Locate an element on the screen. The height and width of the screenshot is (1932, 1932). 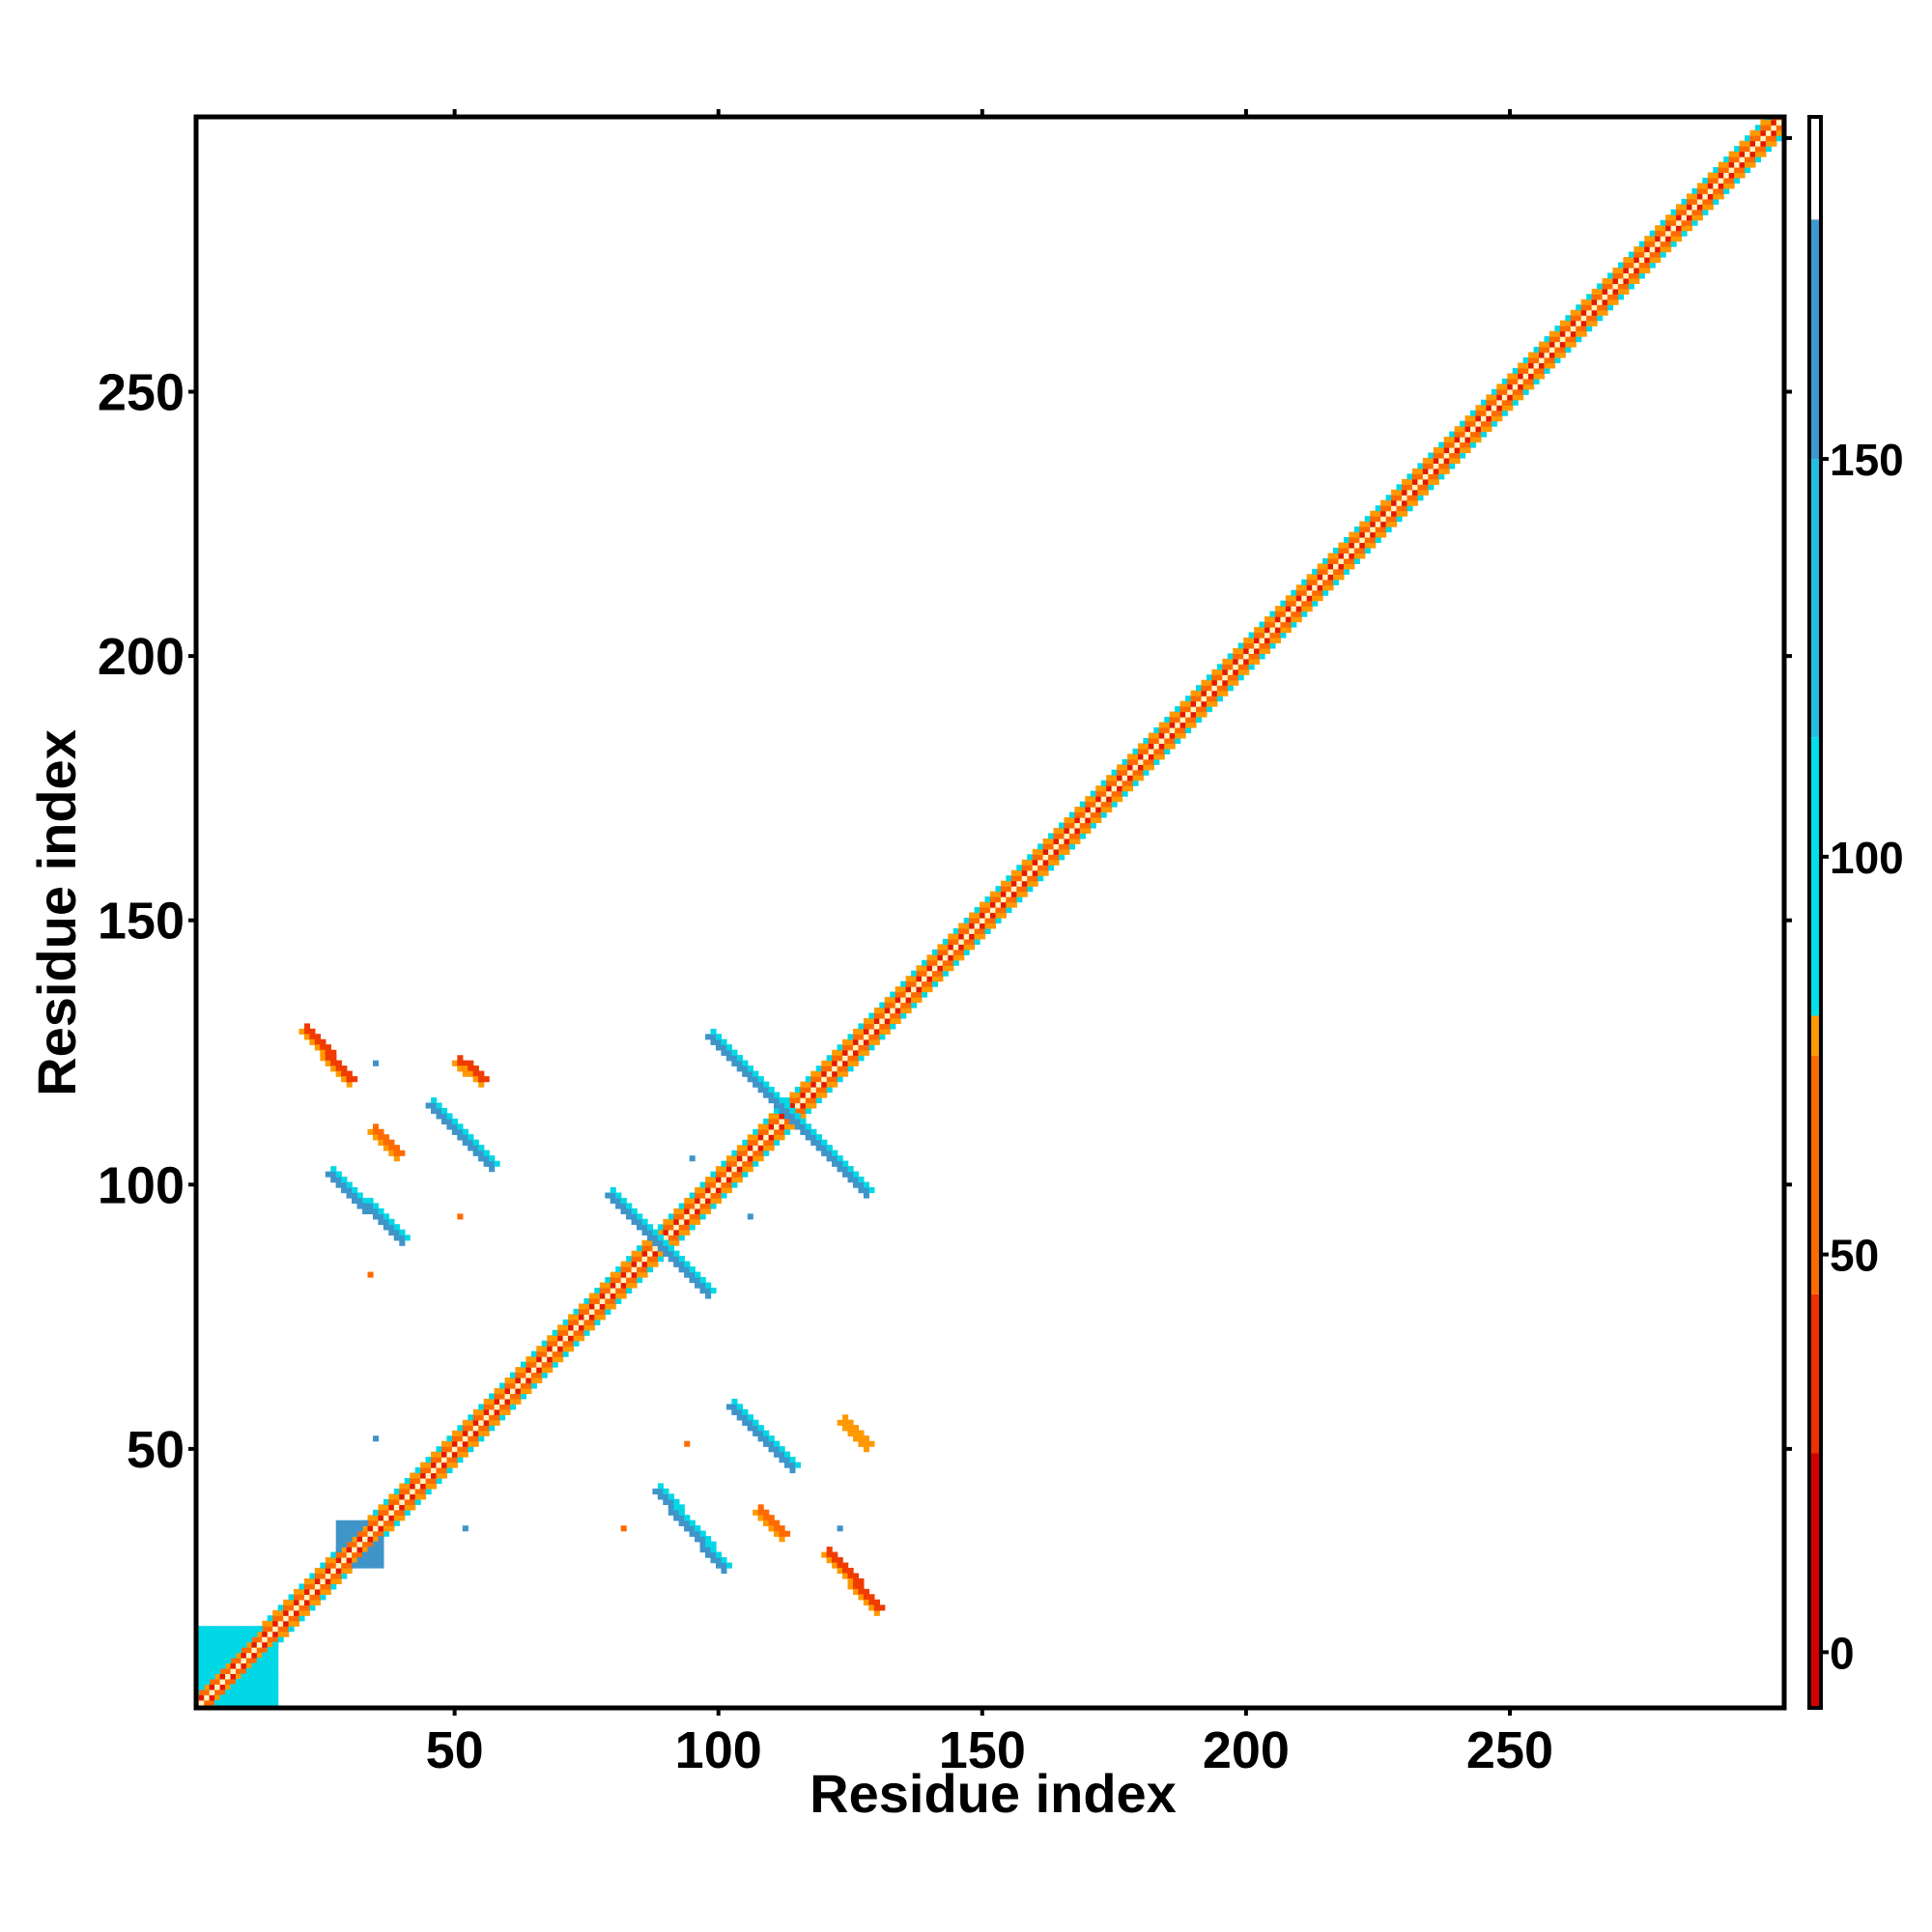
y-tick-label: 100 is located at coordinates (141, 1185).